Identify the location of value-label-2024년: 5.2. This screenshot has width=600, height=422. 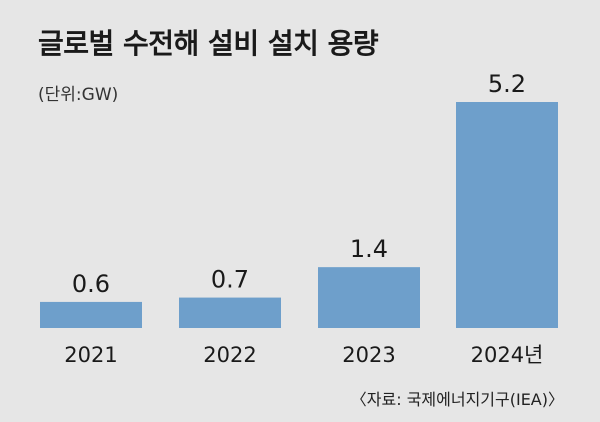
(507, 84).